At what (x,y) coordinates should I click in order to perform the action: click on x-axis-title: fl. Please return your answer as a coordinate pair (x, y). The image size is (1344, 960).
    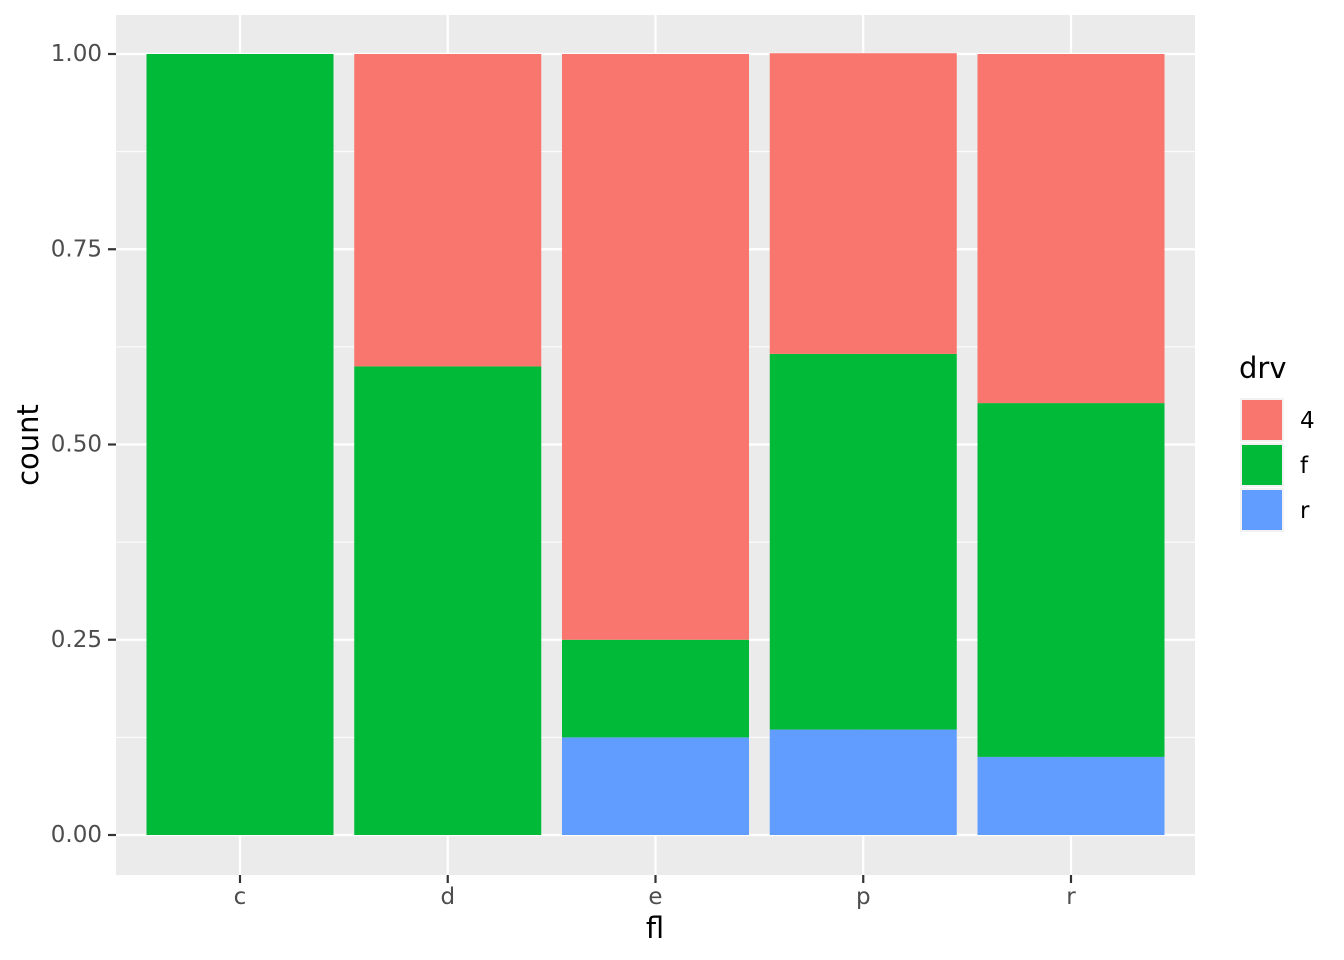
    Looking at the image, I should click on (655, 928).